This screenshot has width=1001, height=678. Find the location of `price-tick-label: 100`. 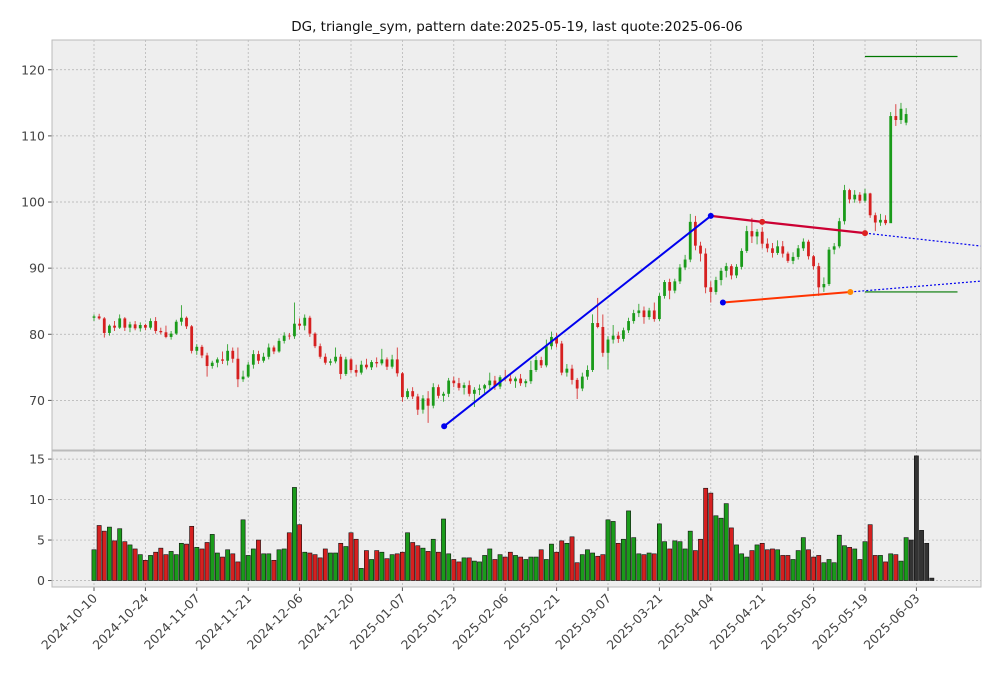

price-tick-label: 100 is located at coordinates (33, 202).